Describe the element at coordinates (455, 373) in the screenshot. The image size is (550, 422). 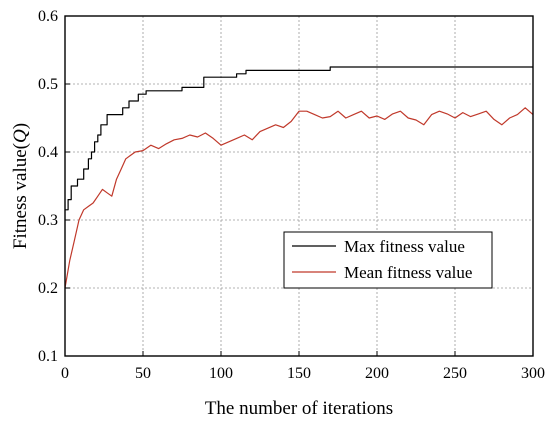
I see `x-tick-label: 250` at that location.